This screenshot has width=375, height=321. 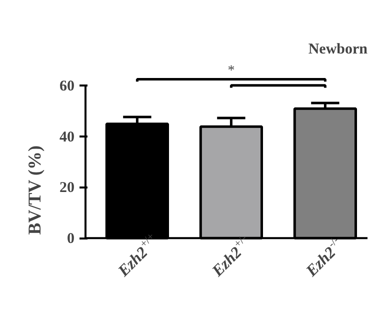 What do you see at coordinates (67, 137) in the screenshot?
I see `y-tick-label: 40` at bounding box center [67, 137].